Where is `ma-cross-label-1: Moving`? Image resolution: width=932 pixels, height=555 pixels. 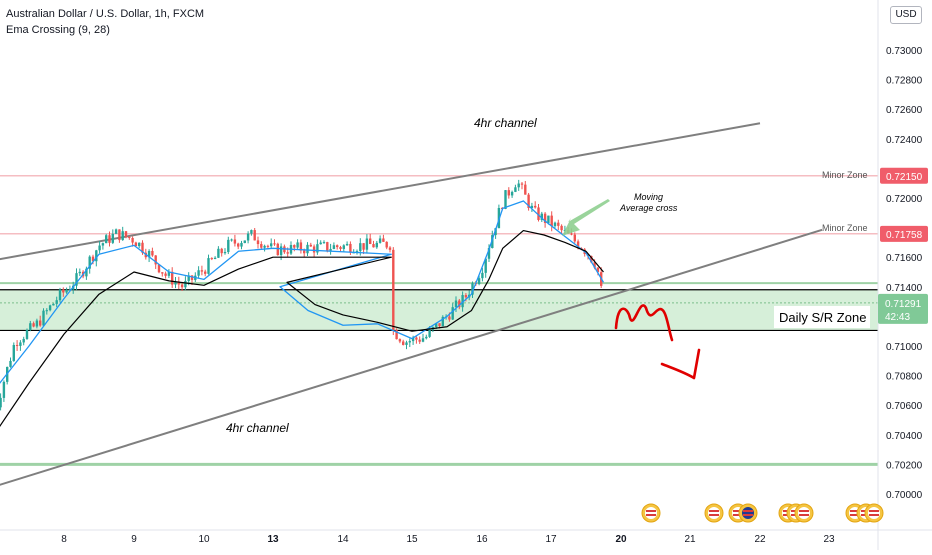 ma-cross-label-1: Moving is located at coordinates (648, 197).